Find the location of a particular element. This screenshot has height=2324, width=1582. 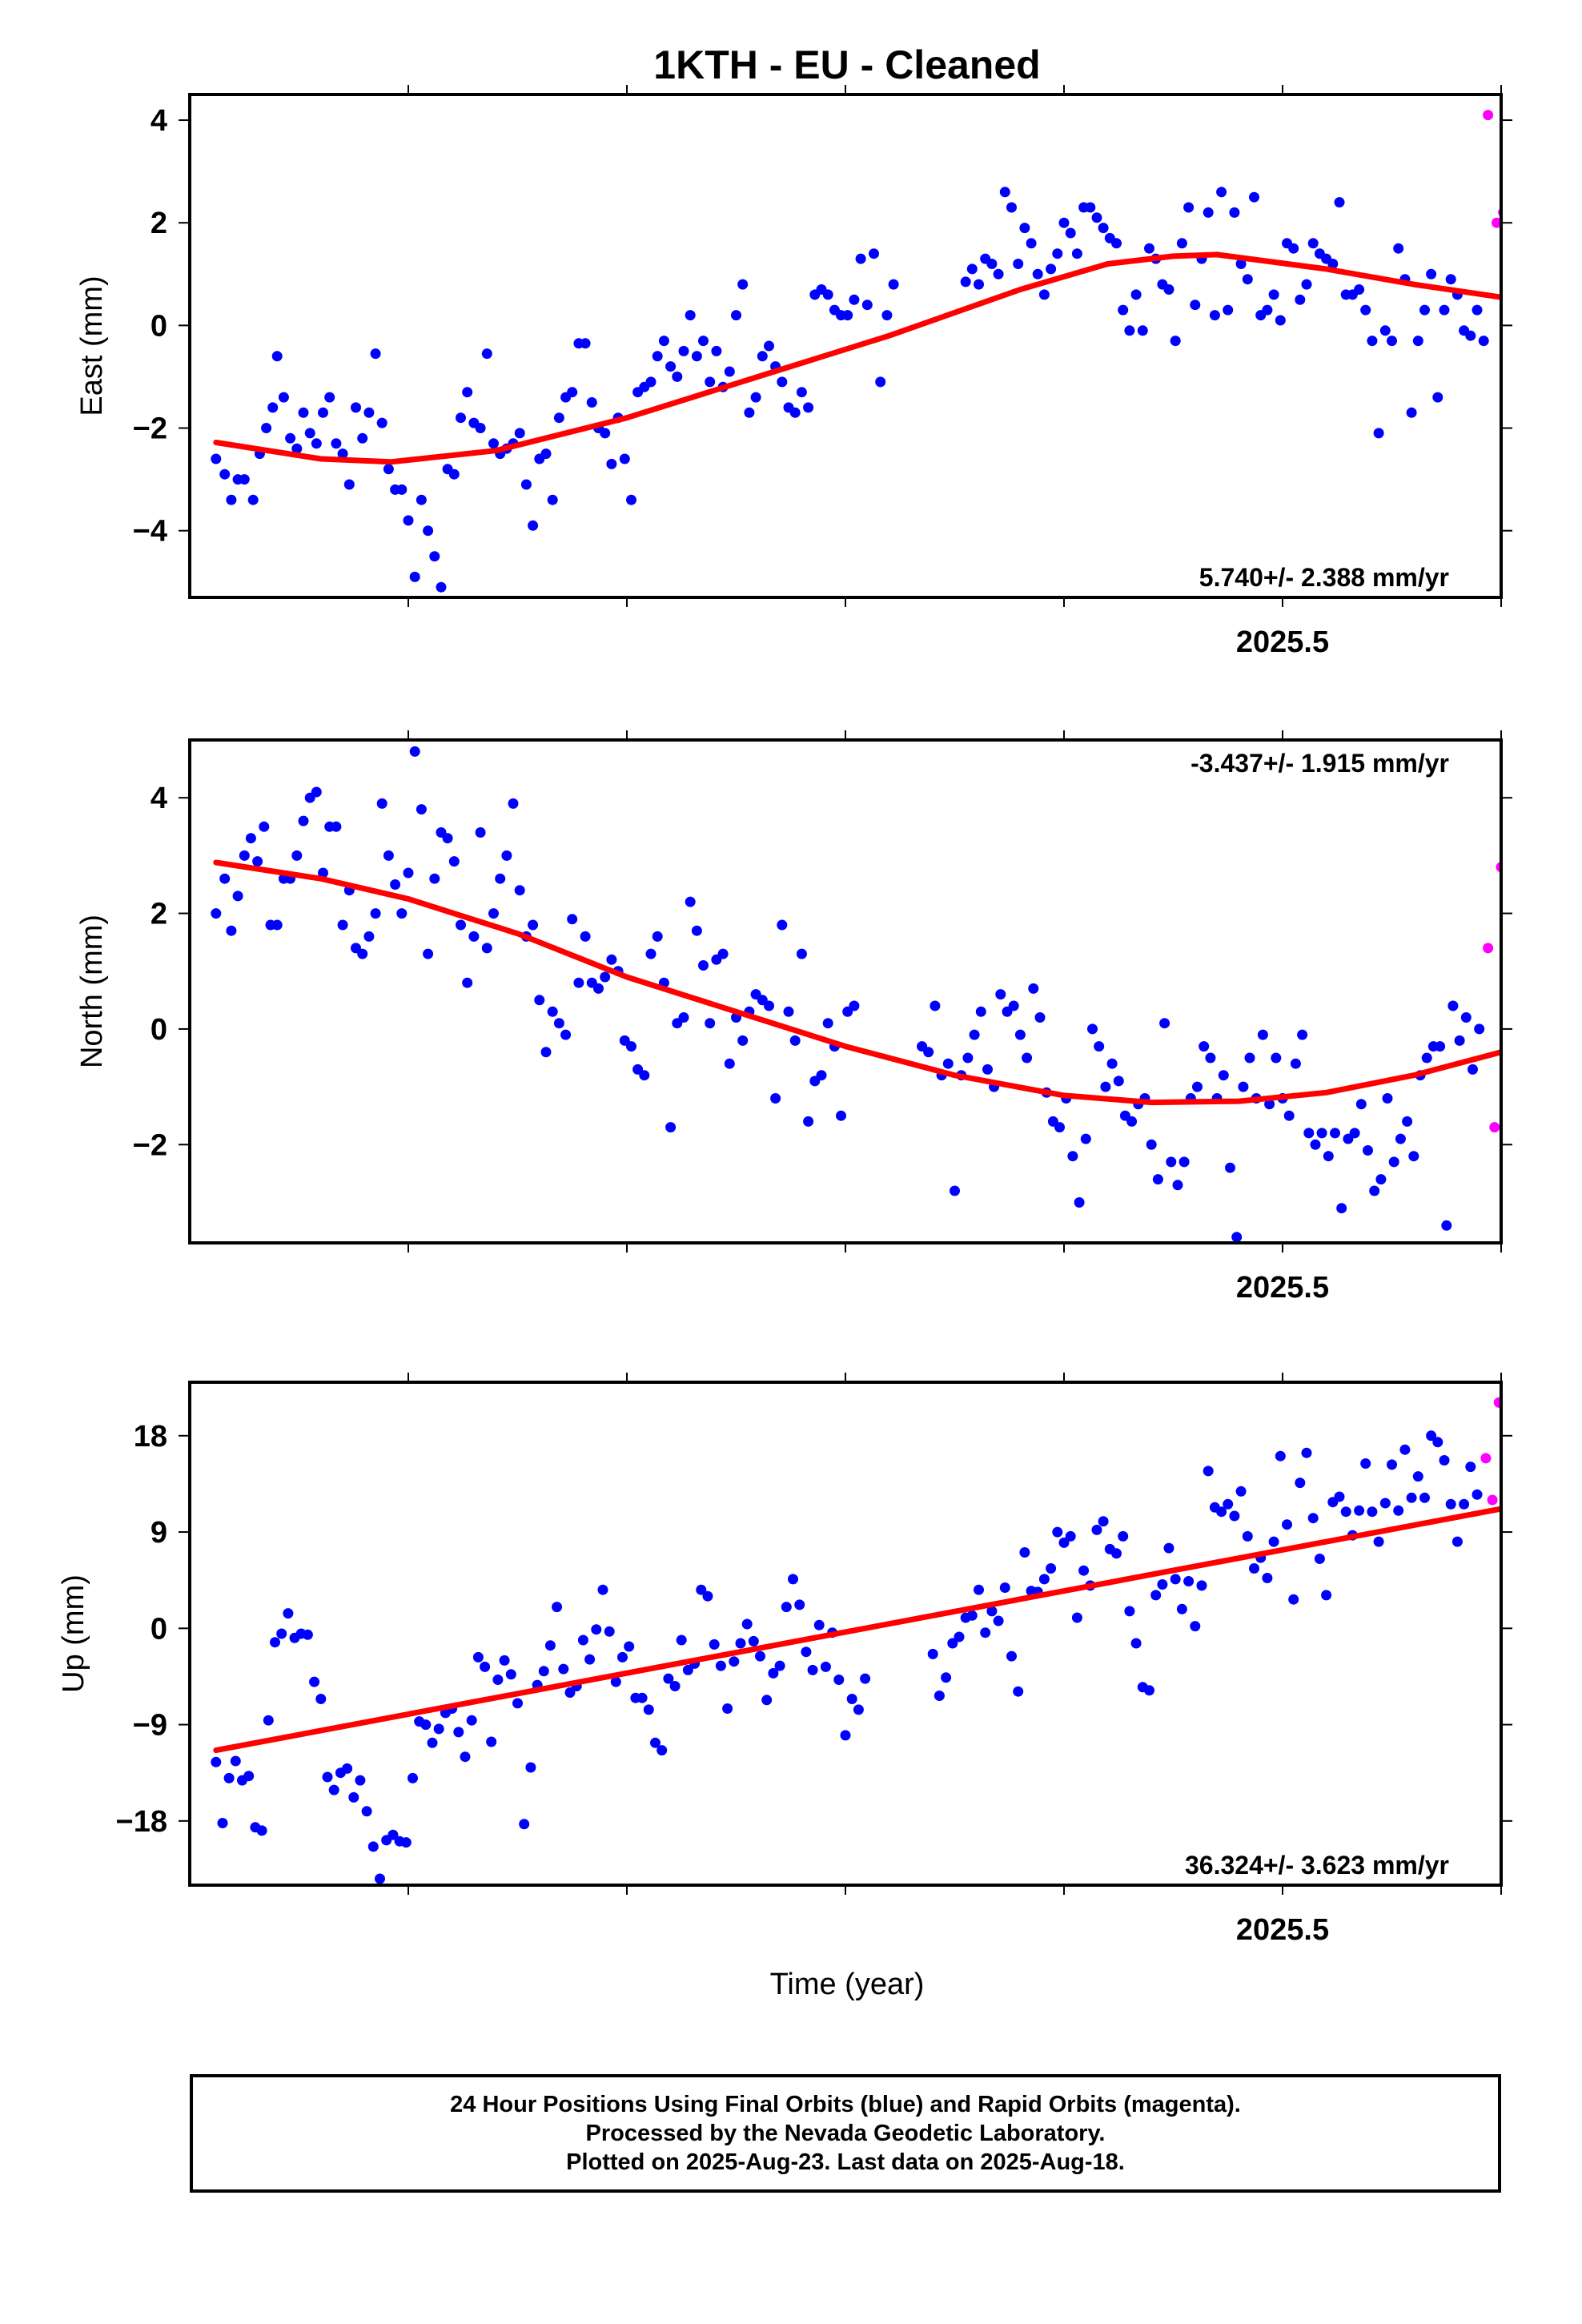

up-fit-line is located at coordinates (857, 1630).